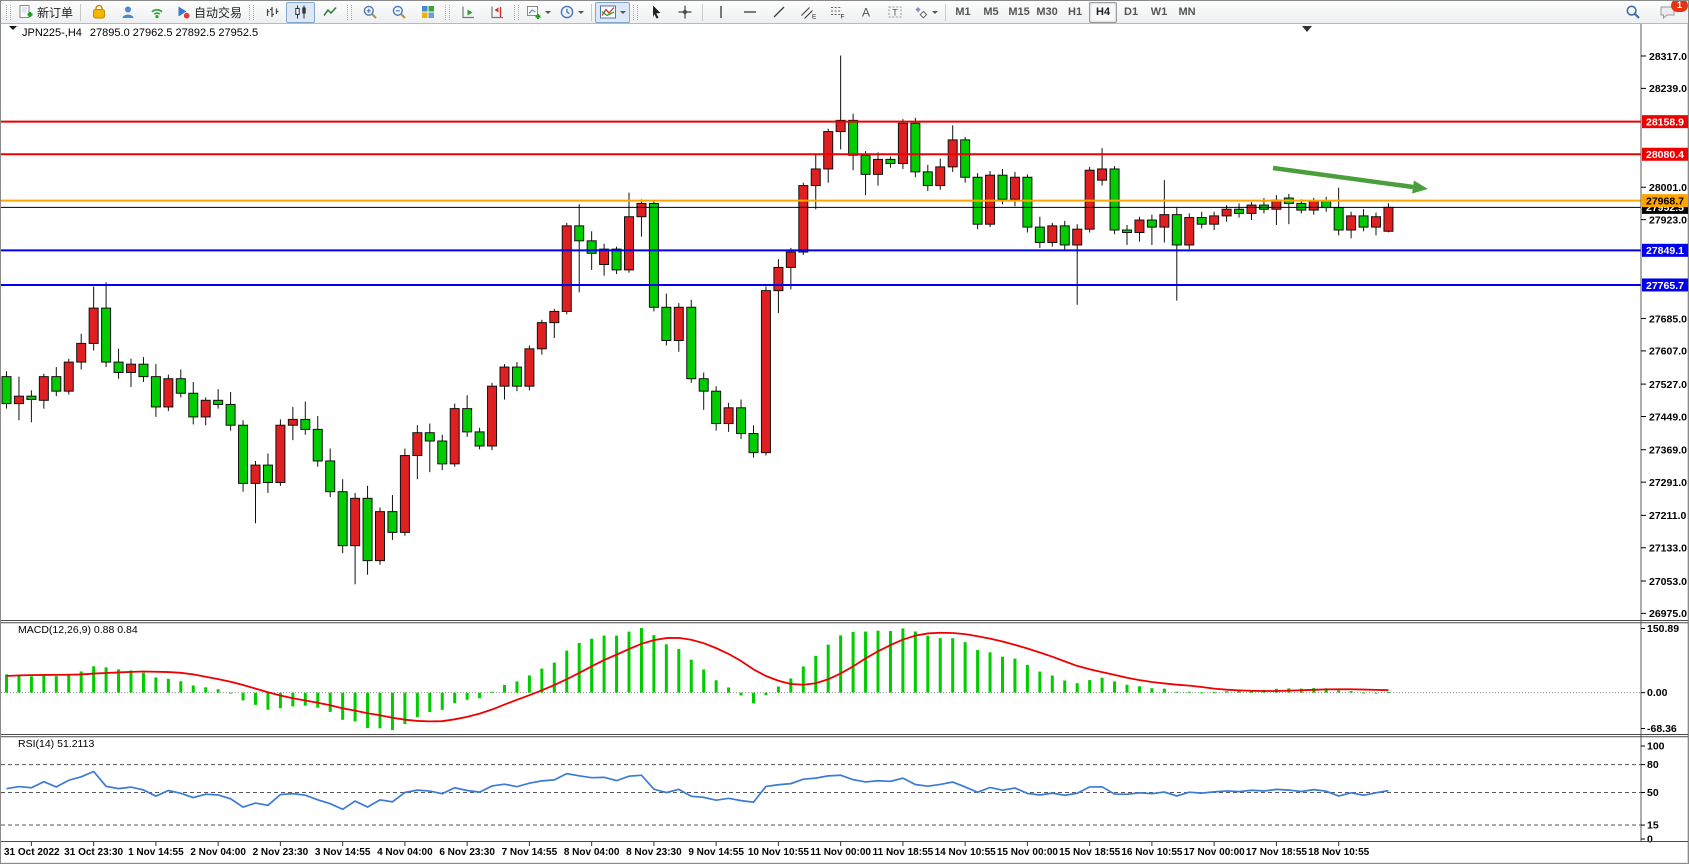  Describe the element at coordinates (1670, 12) in the screenshot. I see `chat-button: 1` at that location.